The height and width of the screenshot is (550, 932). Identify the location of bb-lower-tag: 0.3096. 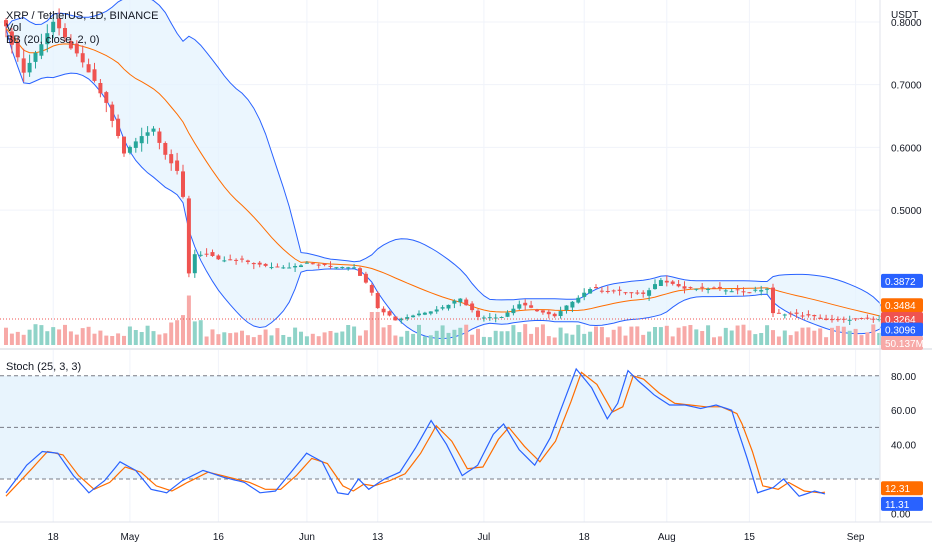
(900, 331).